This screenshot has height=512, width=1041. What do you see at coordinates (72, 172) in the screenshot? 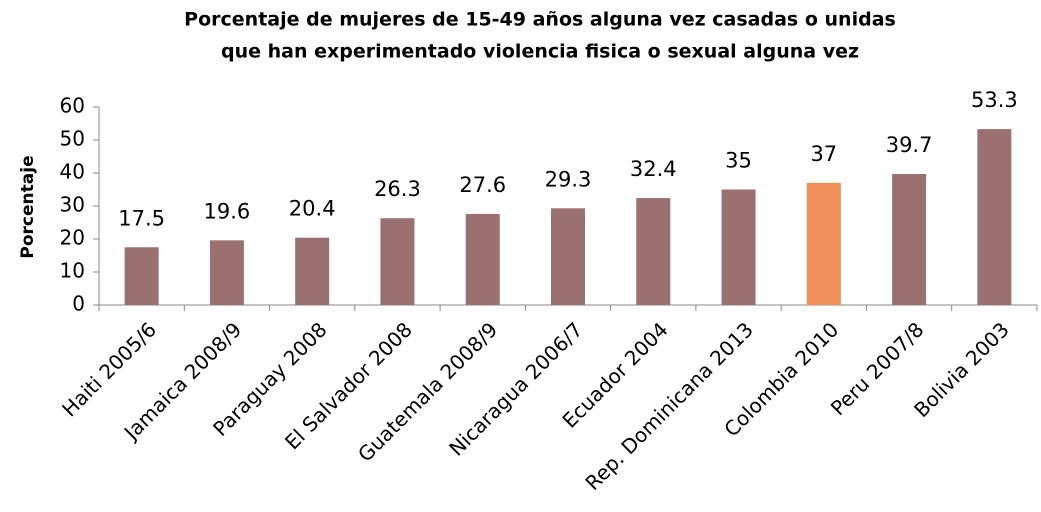
I see `y-tick-label: 40` at bounding box center [72, 172].